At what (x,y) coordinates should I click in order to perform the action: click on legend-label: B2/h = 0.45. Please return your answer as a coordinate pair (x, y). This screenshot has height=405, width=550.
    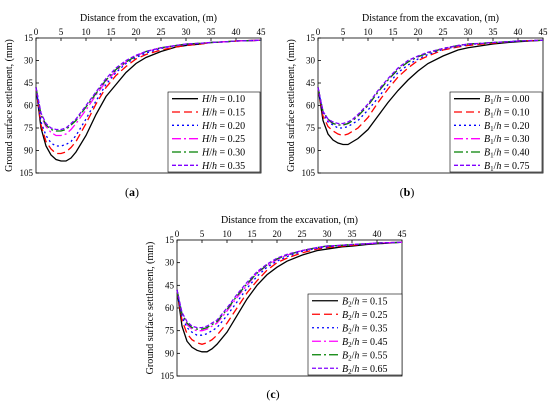
    Looking at the image, I should click on (365, 343).